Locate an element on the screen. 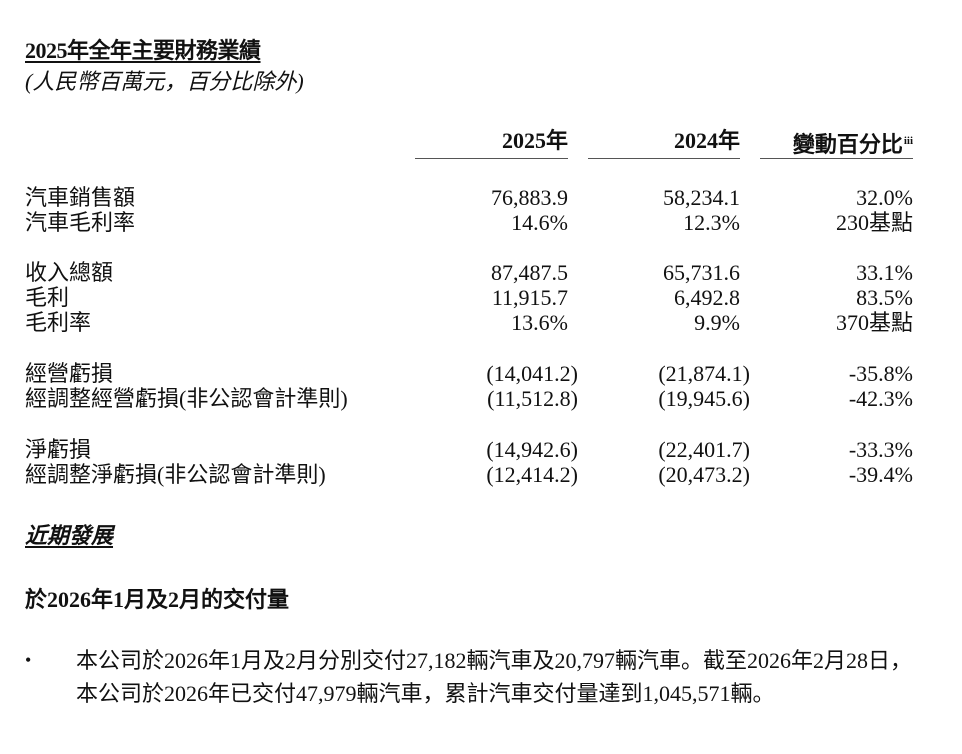  value-2025: (12,414.2) is located at coordinates (532, 474).